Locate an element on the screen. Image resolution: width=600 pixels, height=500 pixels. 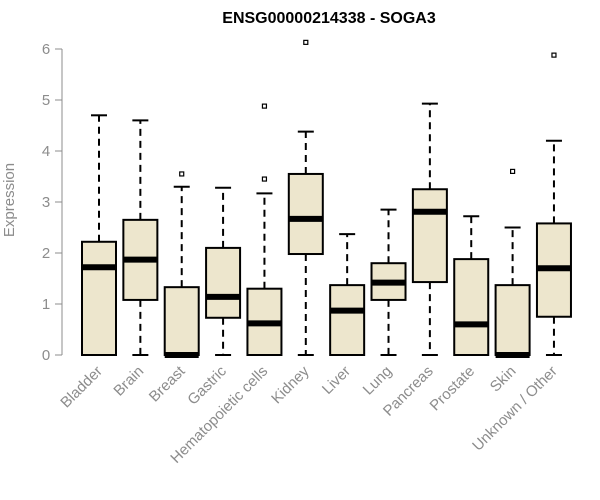
y-axis: 0 1 2 3 4 5 6 is located at coordinates (52, 202).